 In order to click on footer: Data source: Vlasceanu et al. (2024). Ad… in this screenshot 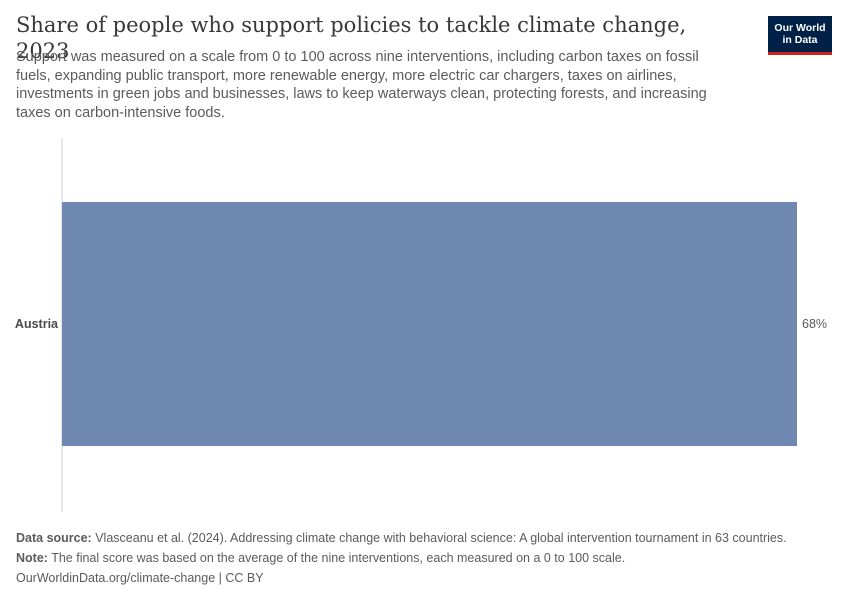, I will do `click(426, 558)`.